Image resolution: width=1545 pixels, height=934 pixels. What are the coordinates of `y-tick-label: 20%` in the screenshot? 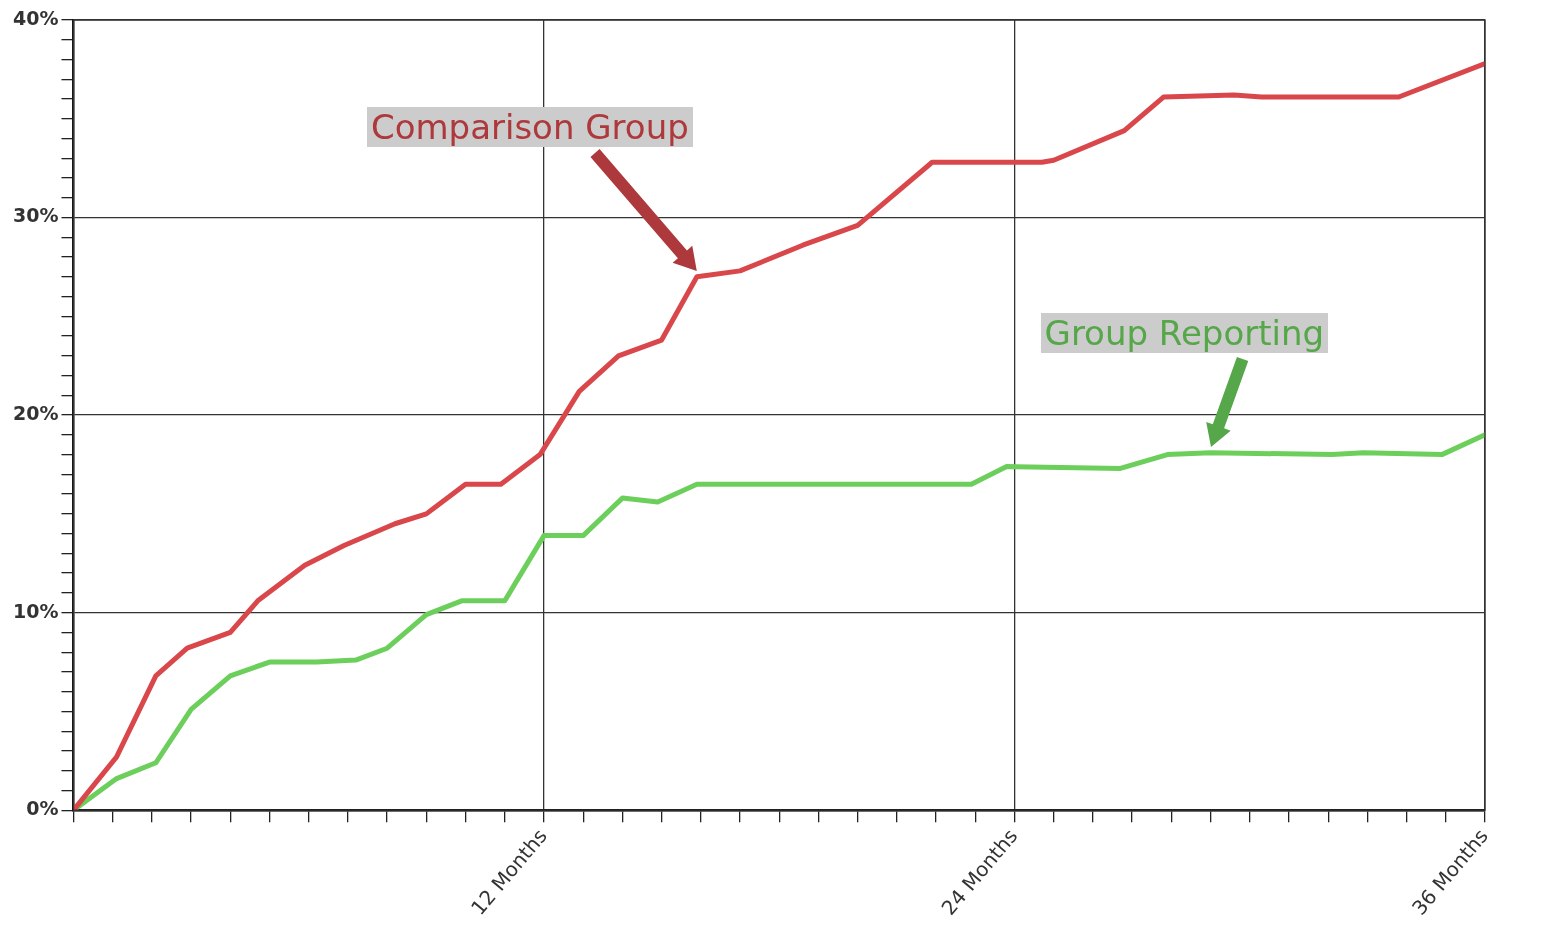 It's located at (35, 413).